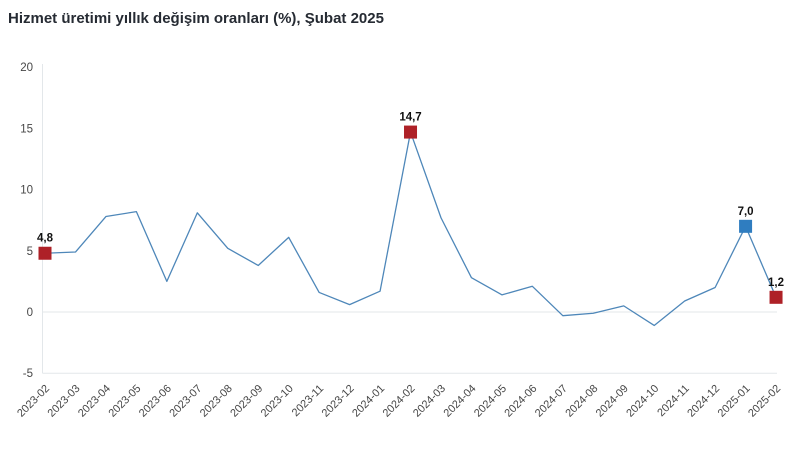 This screenshot has width=802, height=458. Describe the element at coordinates (246, 401) in the screenshot. I see `x-tick-label: 2023-09` at that location.